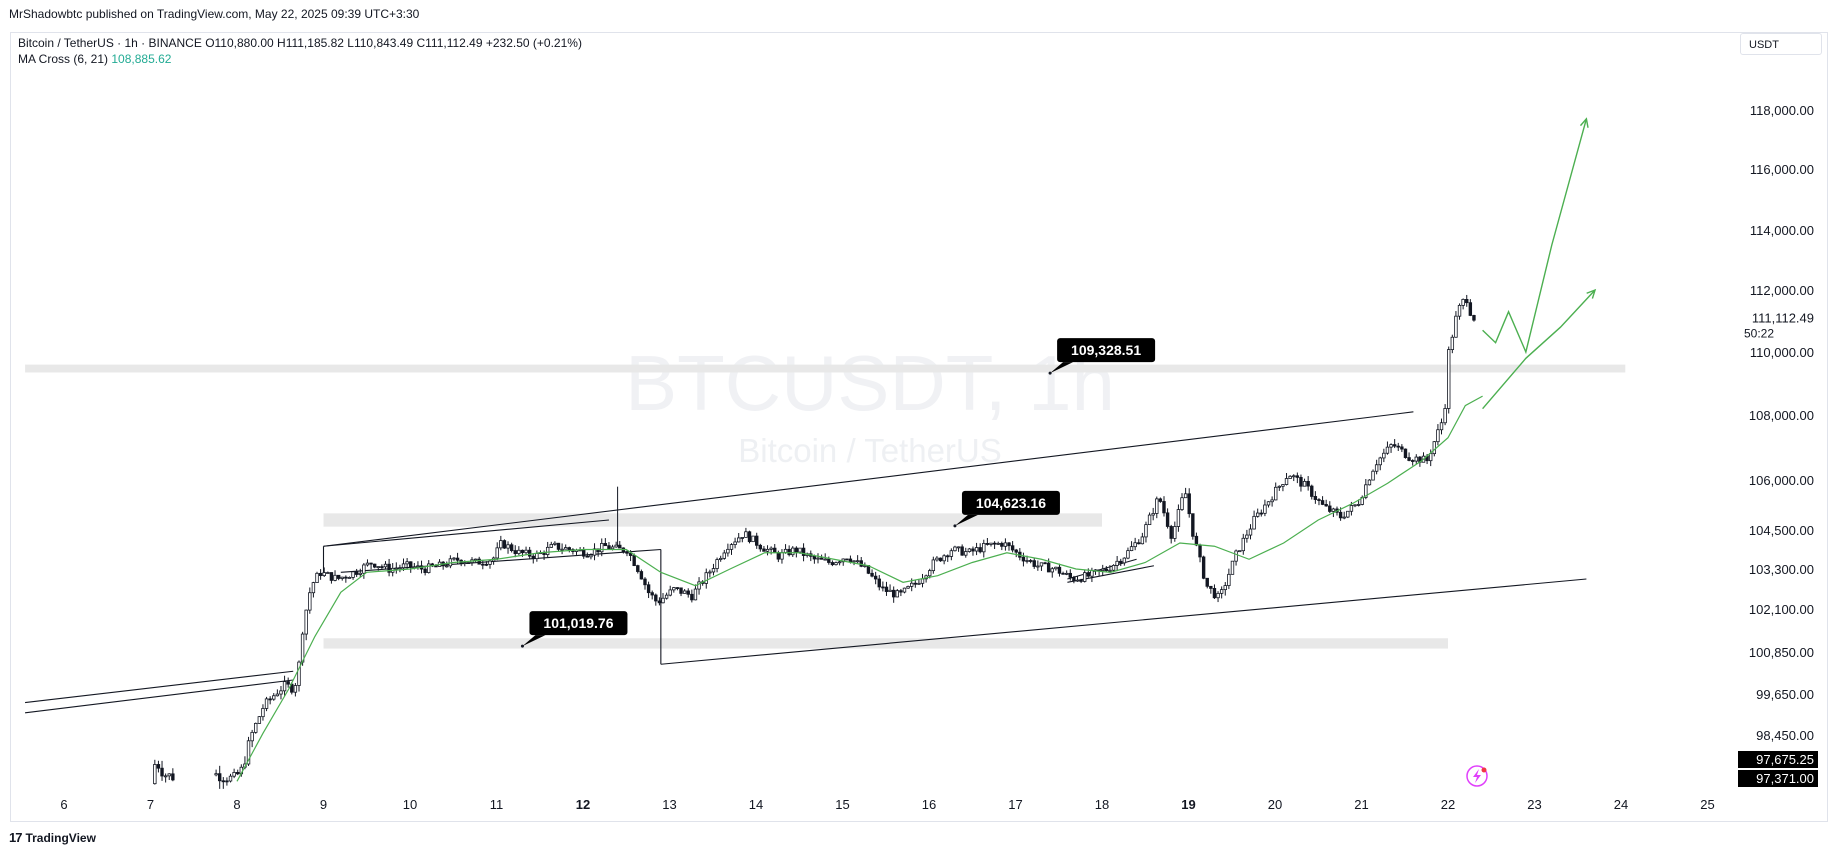  I want to click on time-axis: 6 7 8 9 10 11 12 13 14 15 16 17 18 19 20 21 22 23 24 25, so click(887, 804).